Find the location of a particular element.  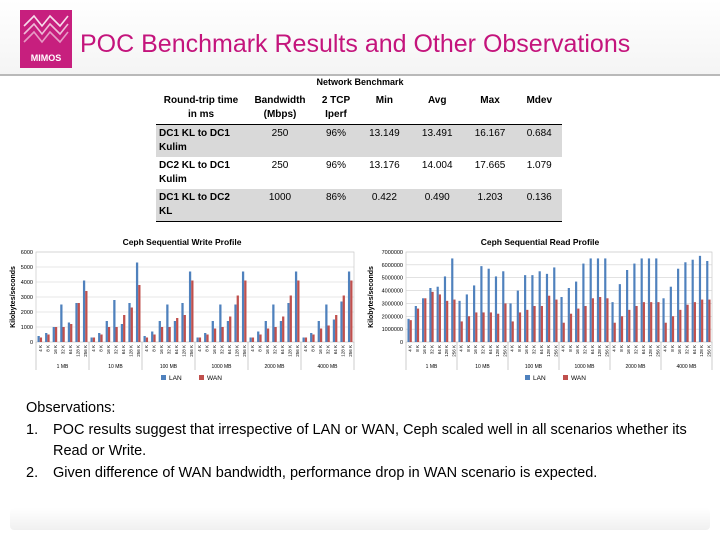

logo-text: MIMOS is located at coordinates (46, 58).